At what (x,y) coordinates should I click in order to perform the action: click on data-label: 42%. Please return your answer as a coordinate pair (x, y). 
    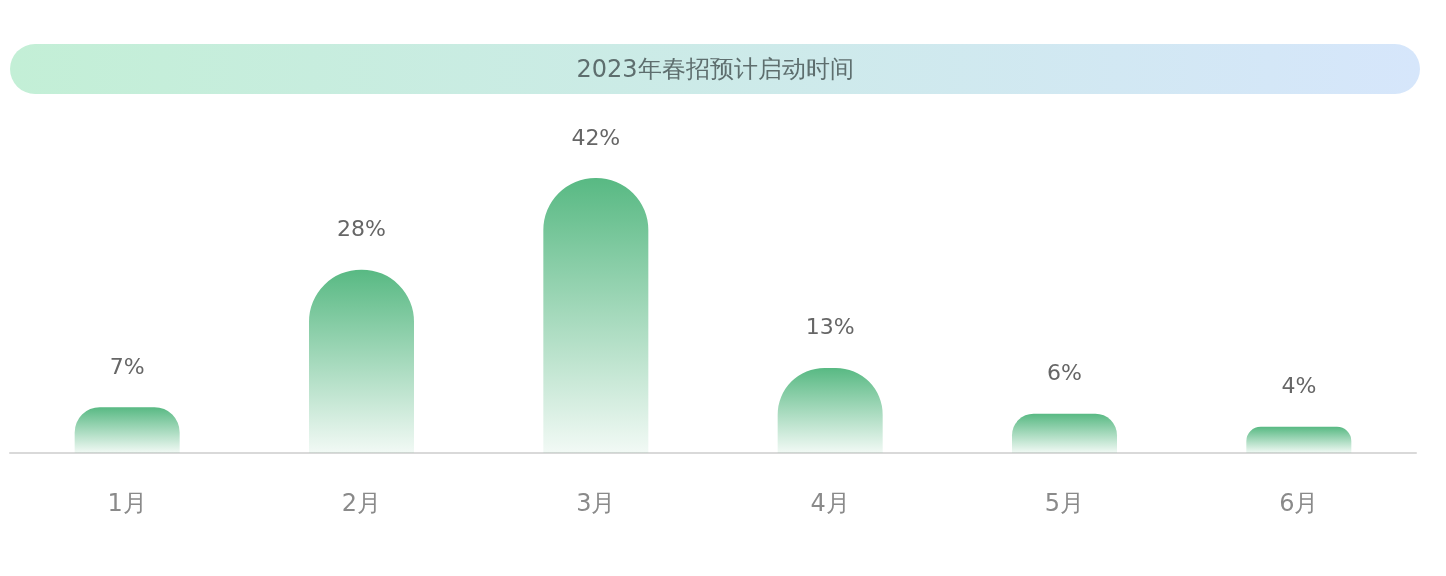
    Looking at the image, I should click on (596, 137).